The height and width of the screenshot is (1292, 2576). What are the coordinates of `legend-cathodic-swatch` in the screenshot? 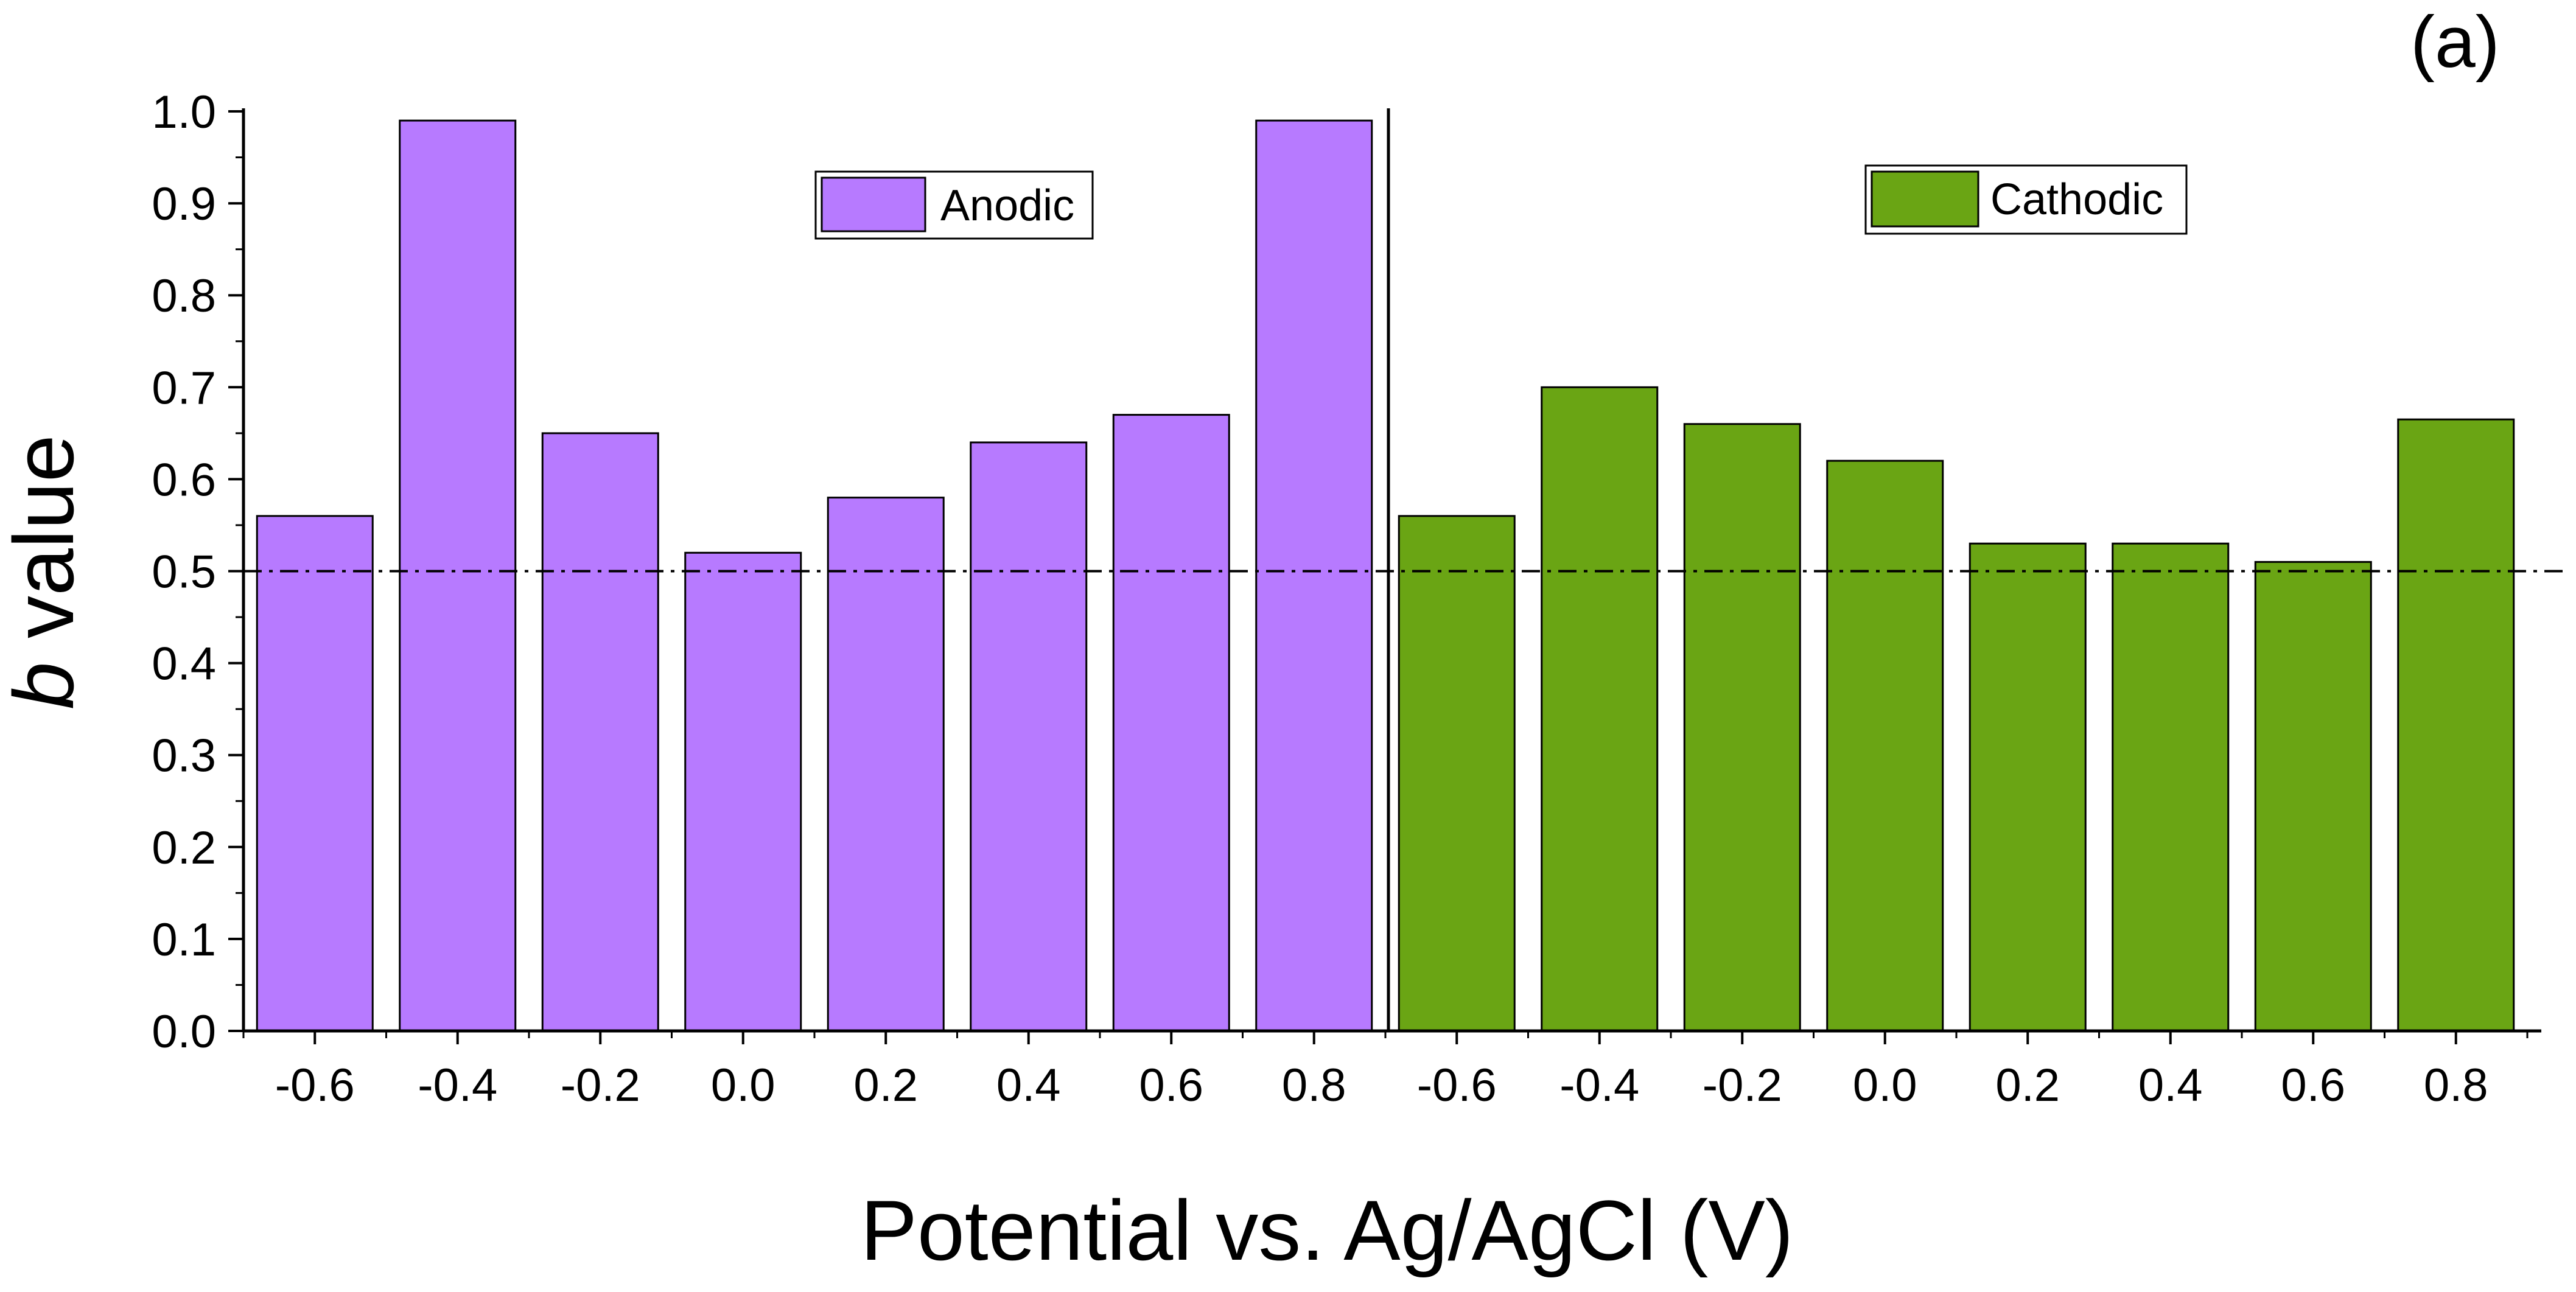 It's located at (1925, 199).